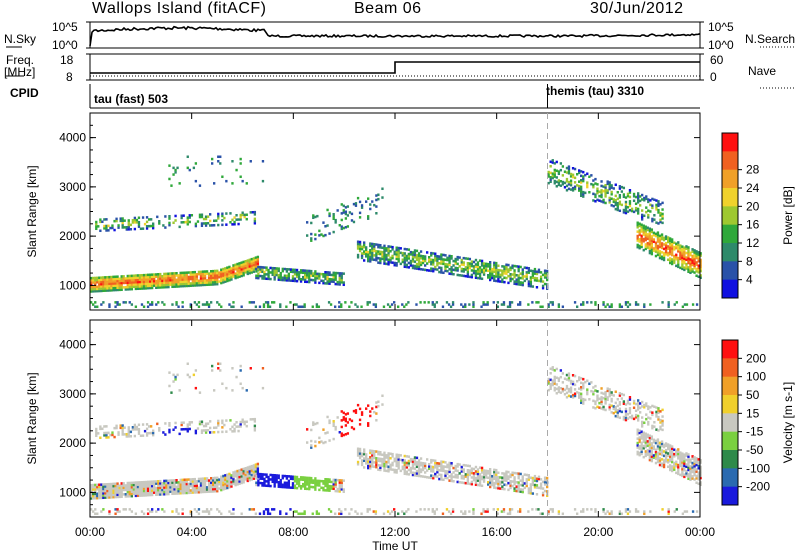  What do you see at coordinates (682, 258) in the screenshot?
I see `power-cell-2015` at bounding box center [682, 258].